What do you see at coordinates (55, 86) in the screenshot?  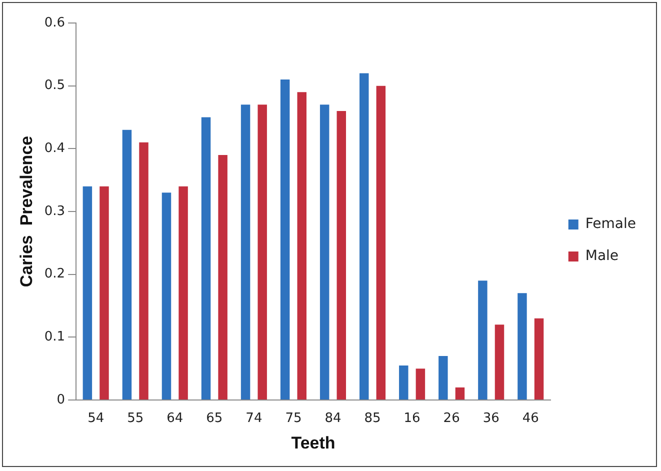 I see `y-tick-label: 0.5` at bounding box center [55, 86].